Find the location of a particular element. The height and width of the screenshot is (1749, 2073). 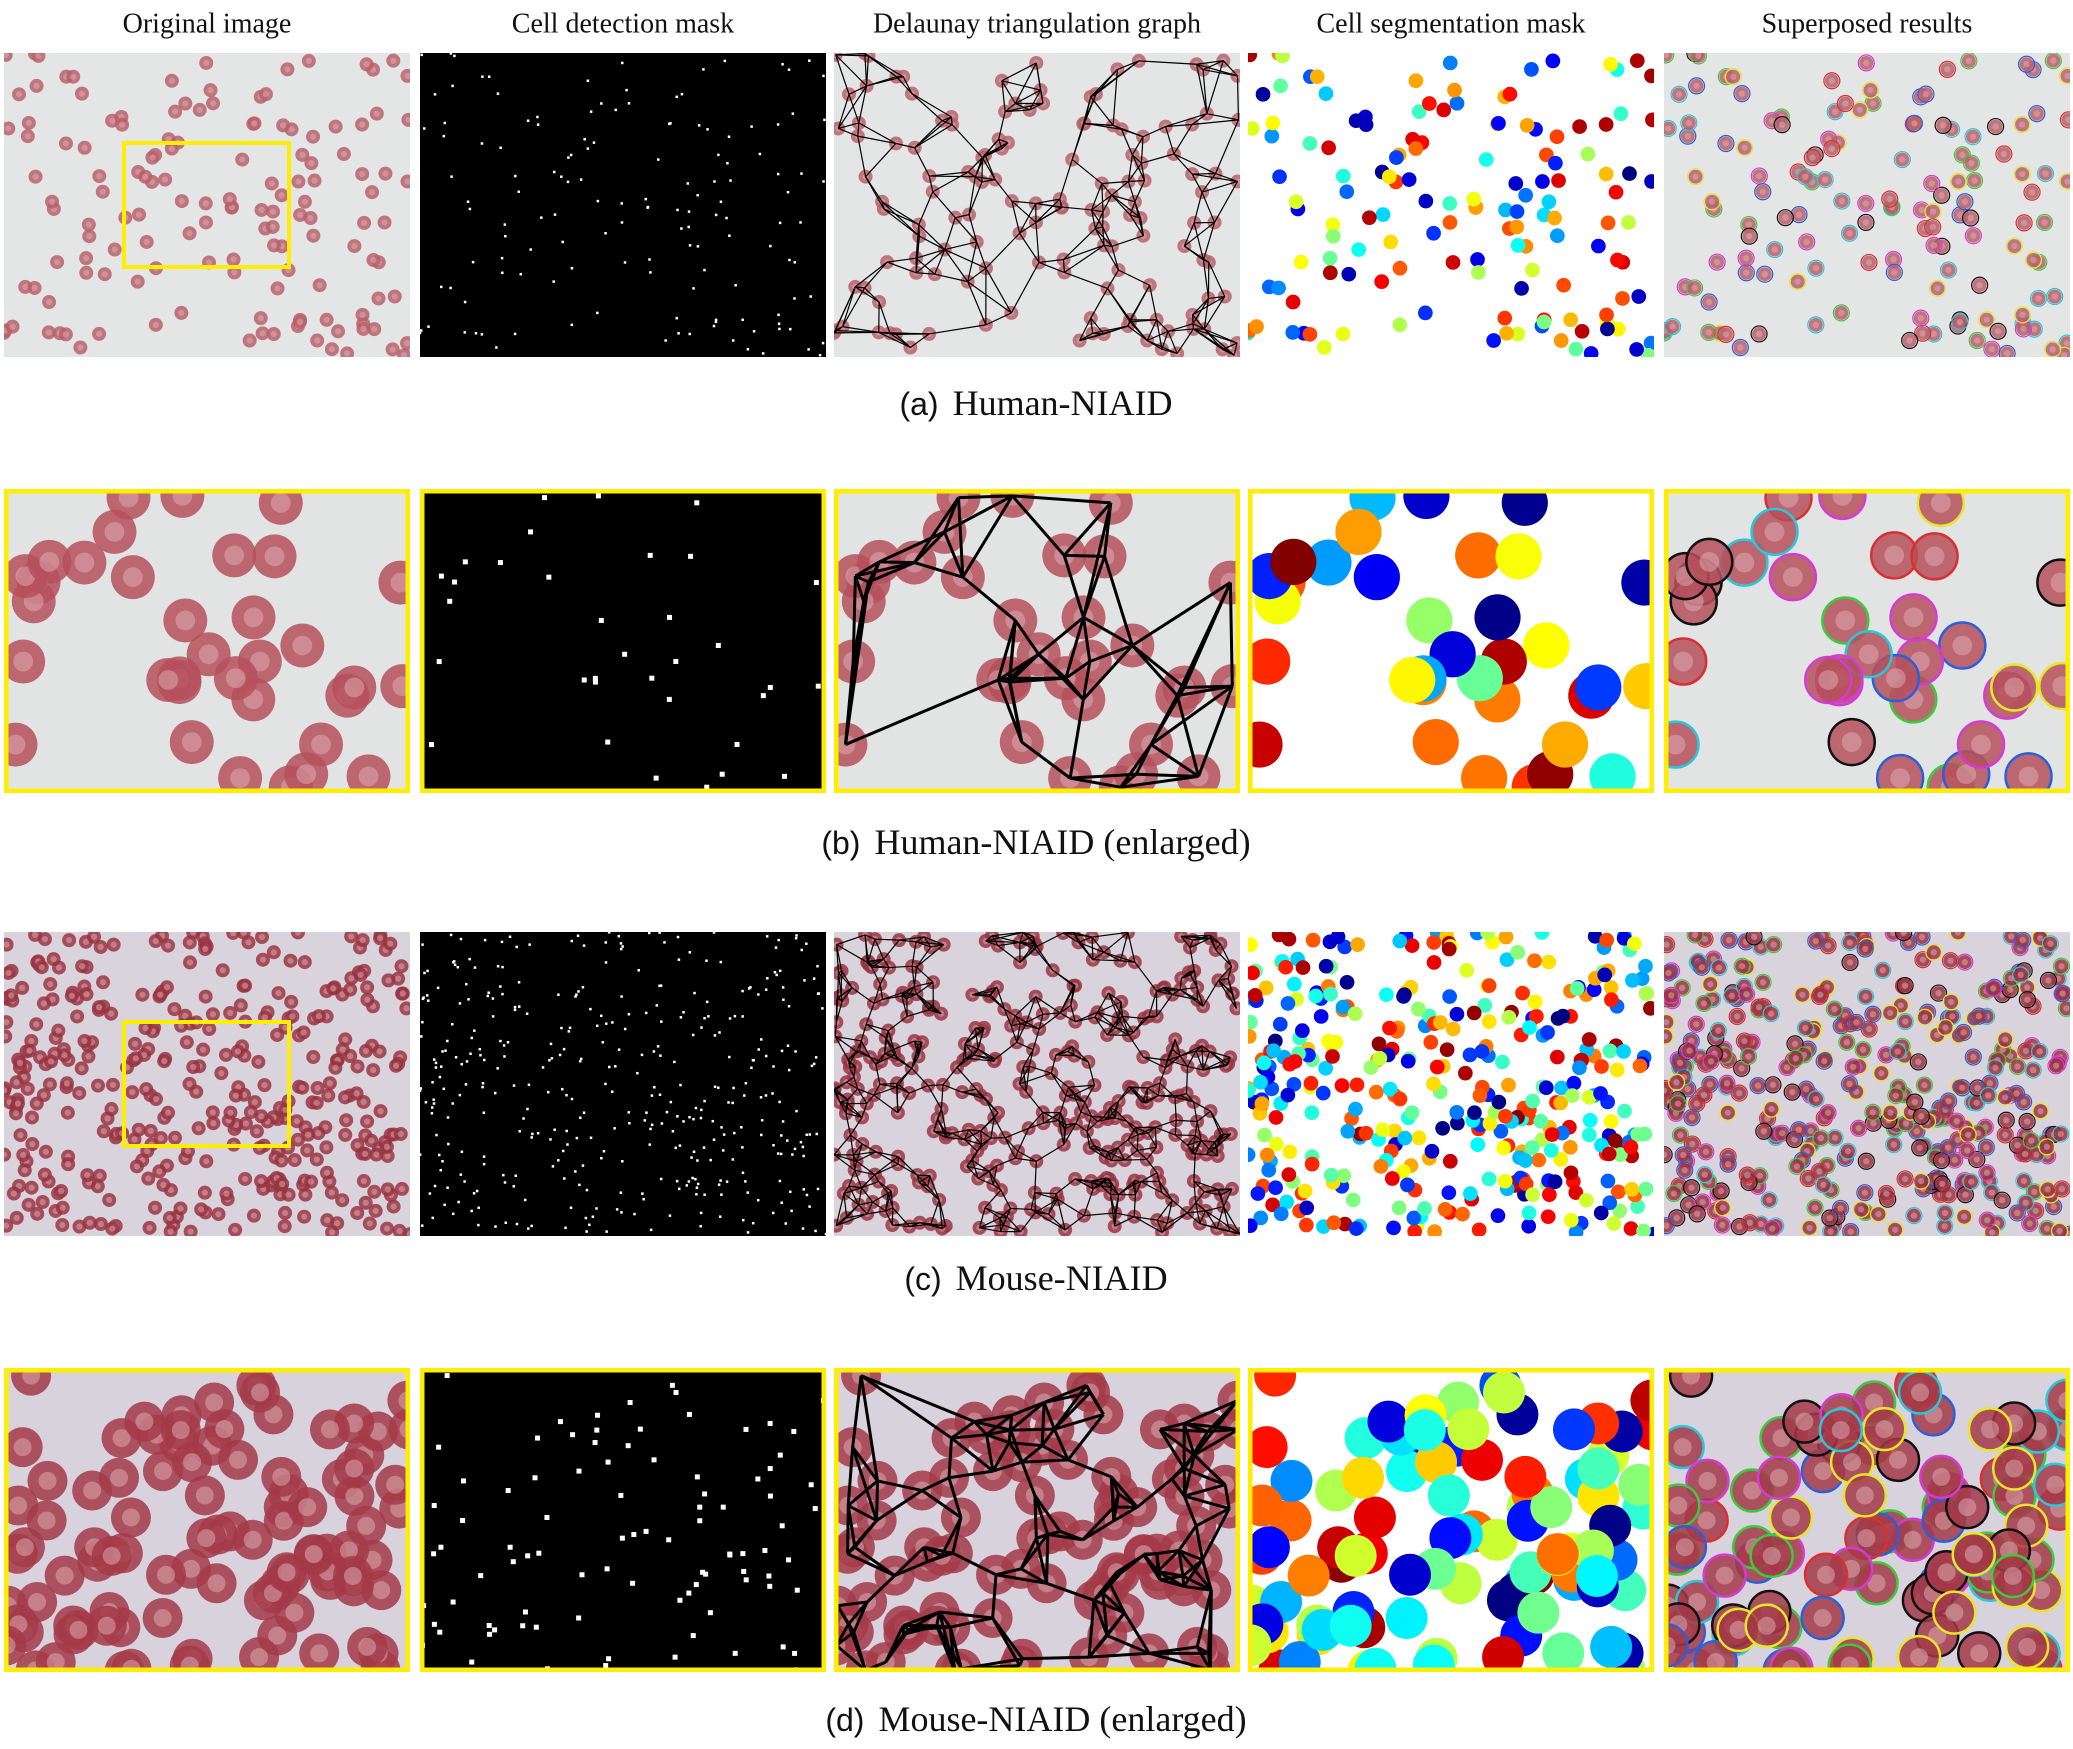

blood-cell is located at coordinates (297, 936).